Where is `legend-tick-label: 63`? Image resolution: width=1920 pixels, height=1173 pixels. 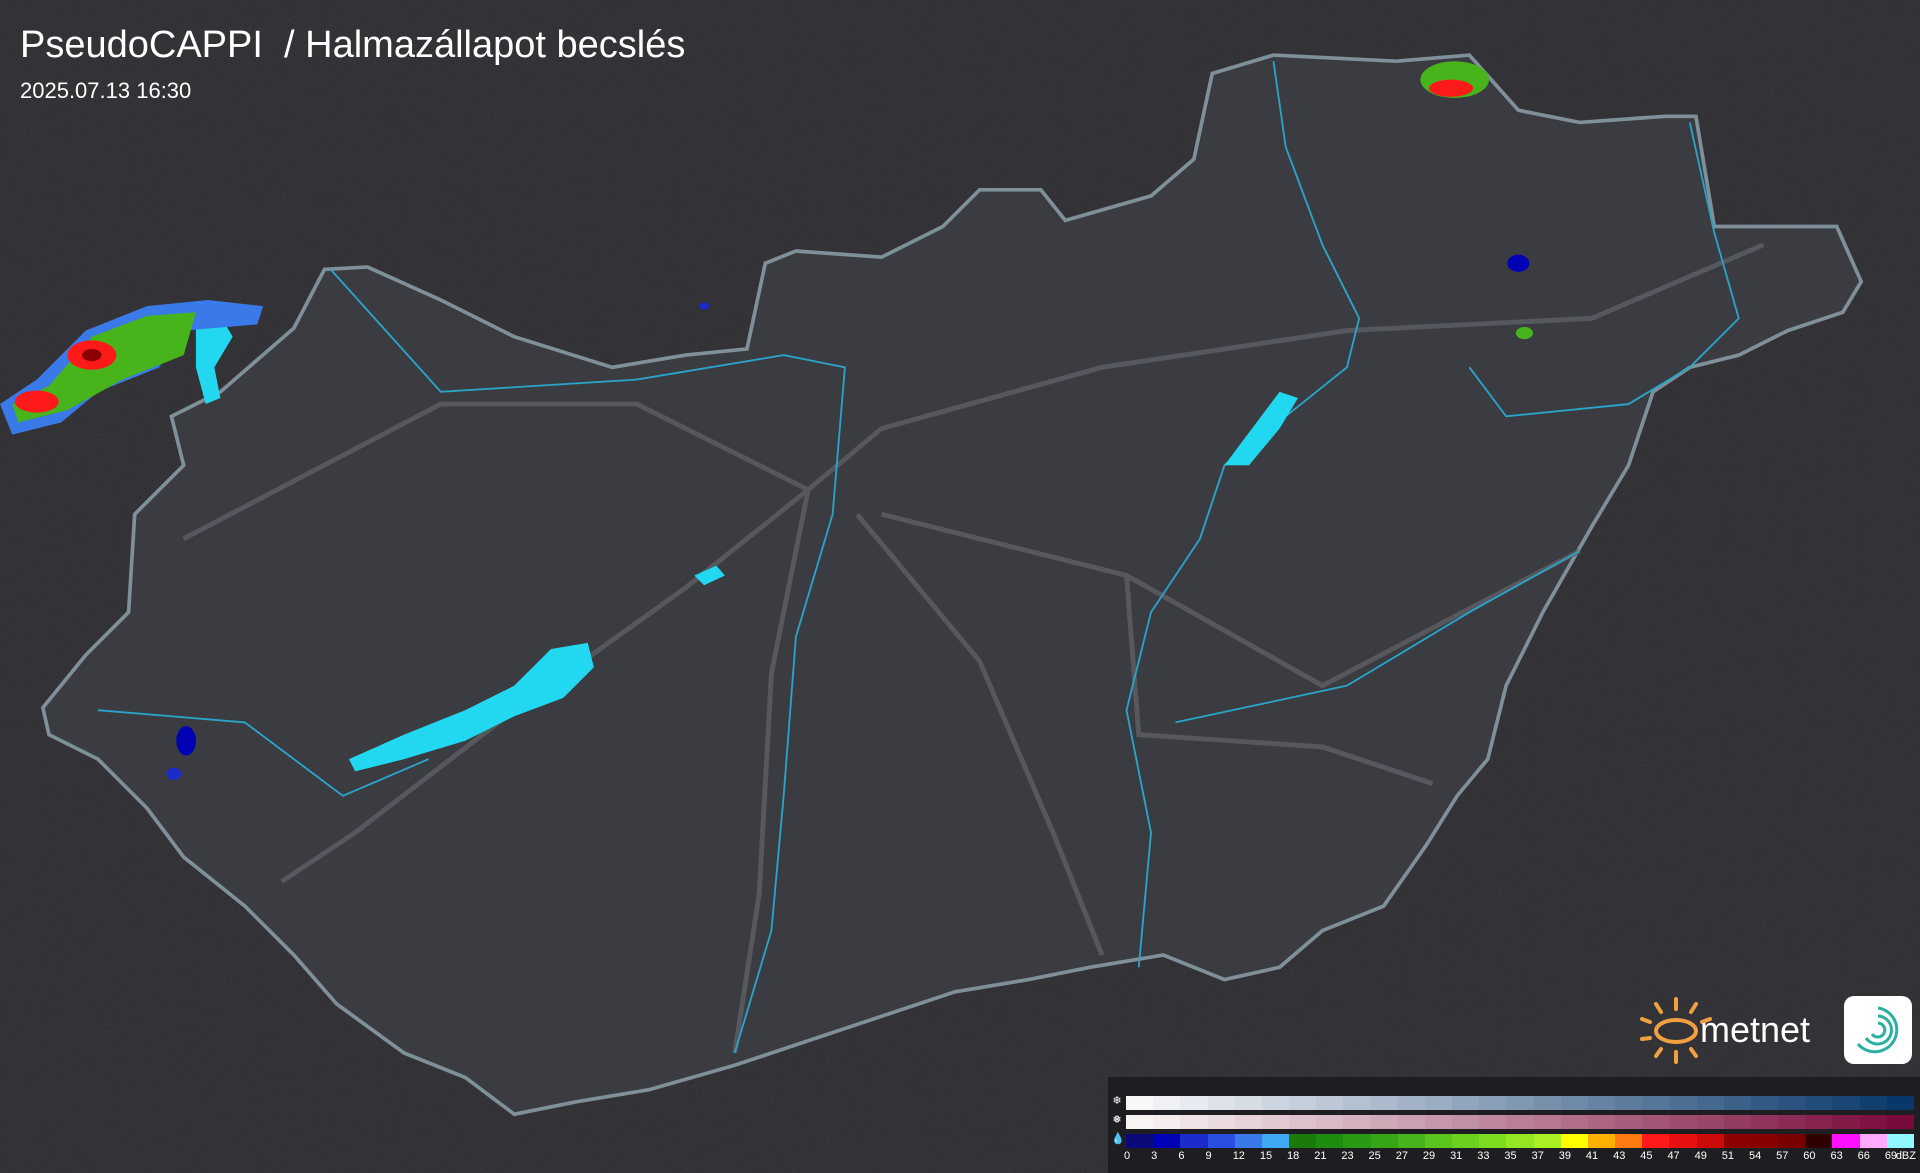 legend-tick-label: 63 is located at coordinates (1836, 1156).